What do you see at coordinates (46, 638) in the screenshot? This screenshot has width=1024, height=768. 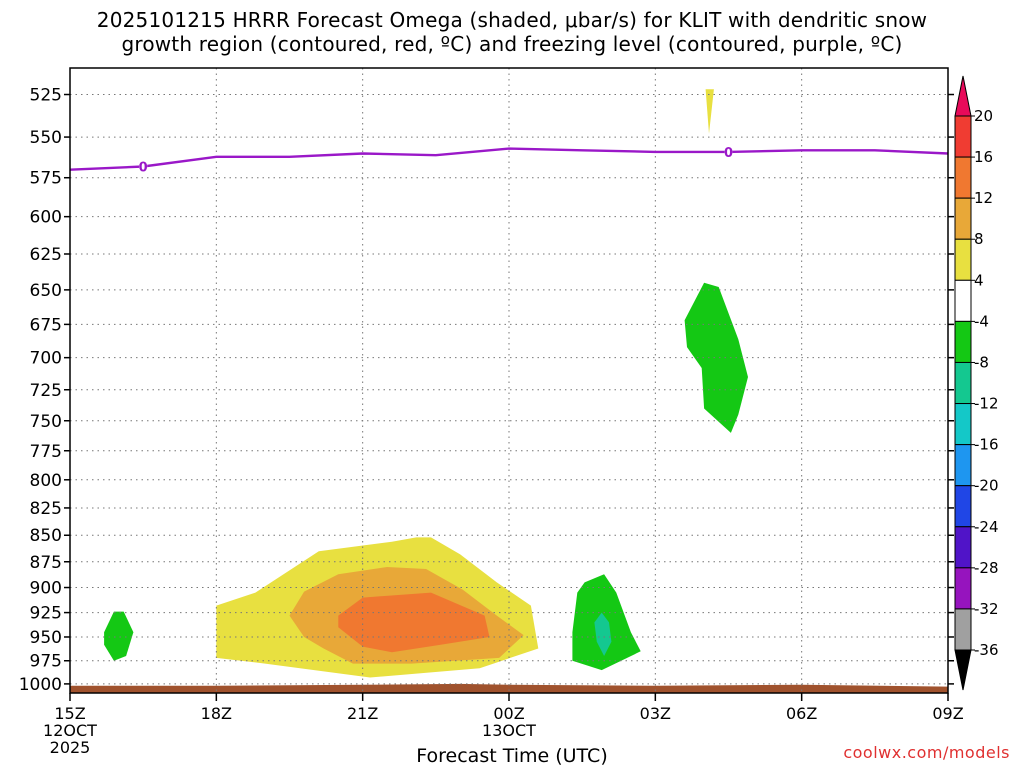 I see `y-tick-label-950: 950` at bounding box center [46, 638].